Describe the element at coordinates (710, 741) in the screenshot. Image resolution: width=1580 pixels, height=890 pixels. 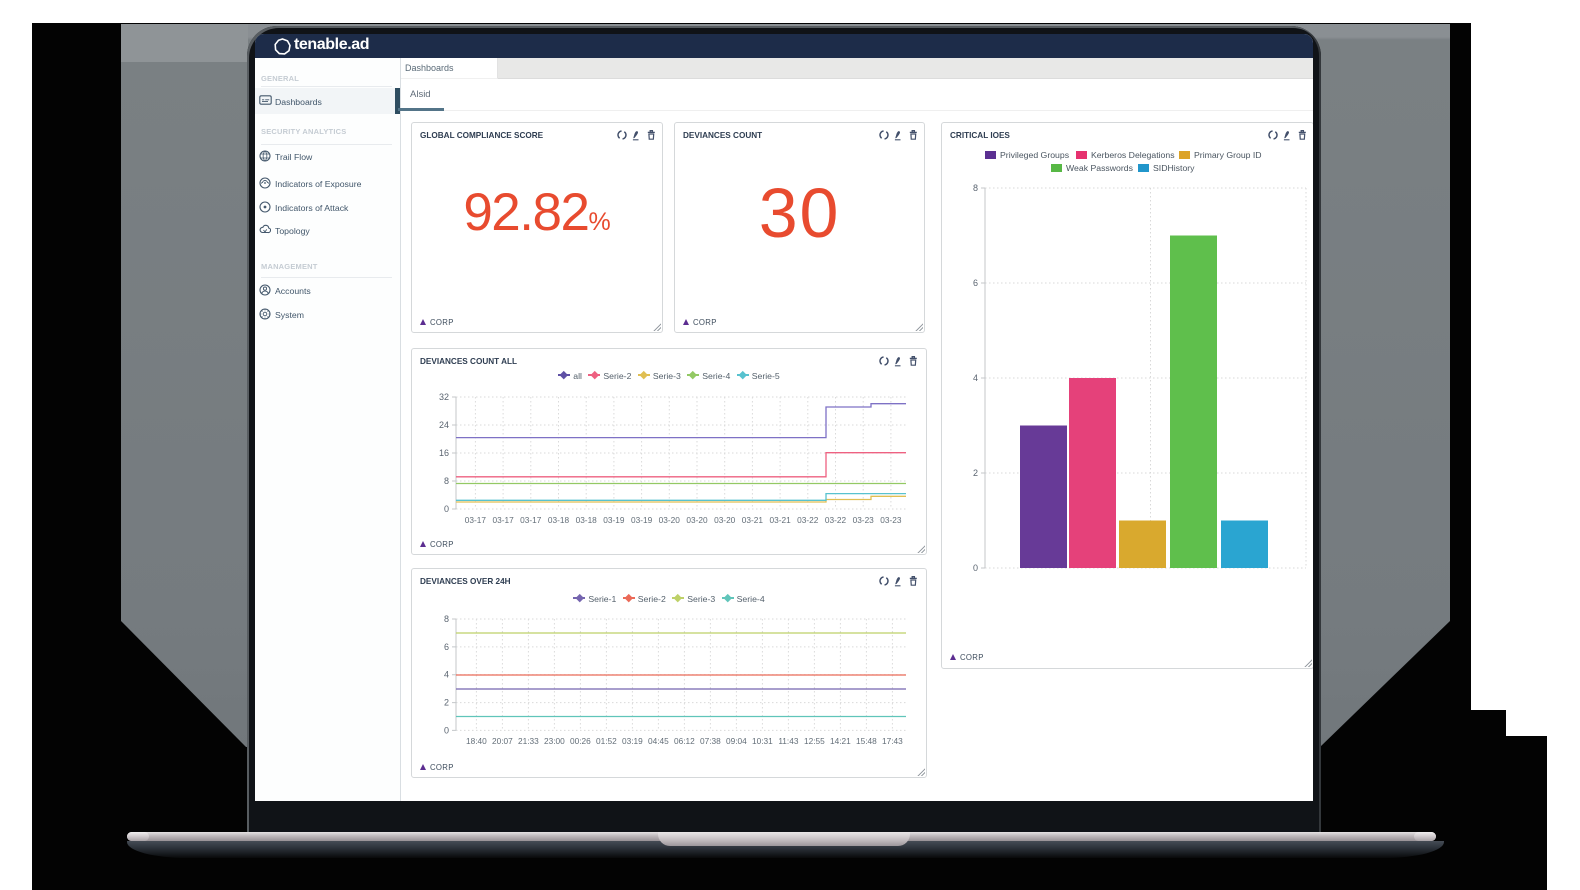
I see `svg-text: 07:38` at that location.